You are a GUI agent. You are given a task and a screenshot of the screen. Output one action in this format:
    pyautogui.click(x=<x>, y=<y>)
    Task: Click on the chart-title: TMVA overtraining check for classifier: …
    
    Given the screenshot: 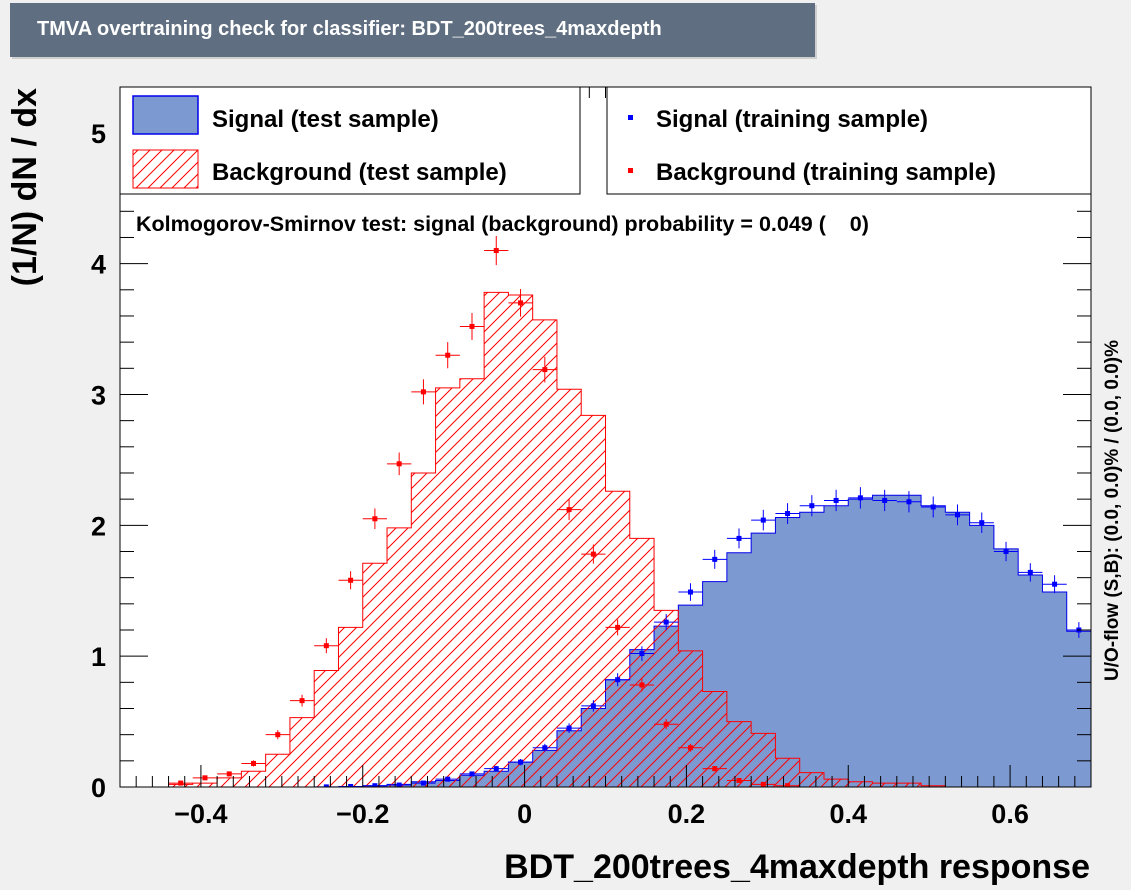 What is the action you would take?
    pyautogui.click(x=349, y=29)
    